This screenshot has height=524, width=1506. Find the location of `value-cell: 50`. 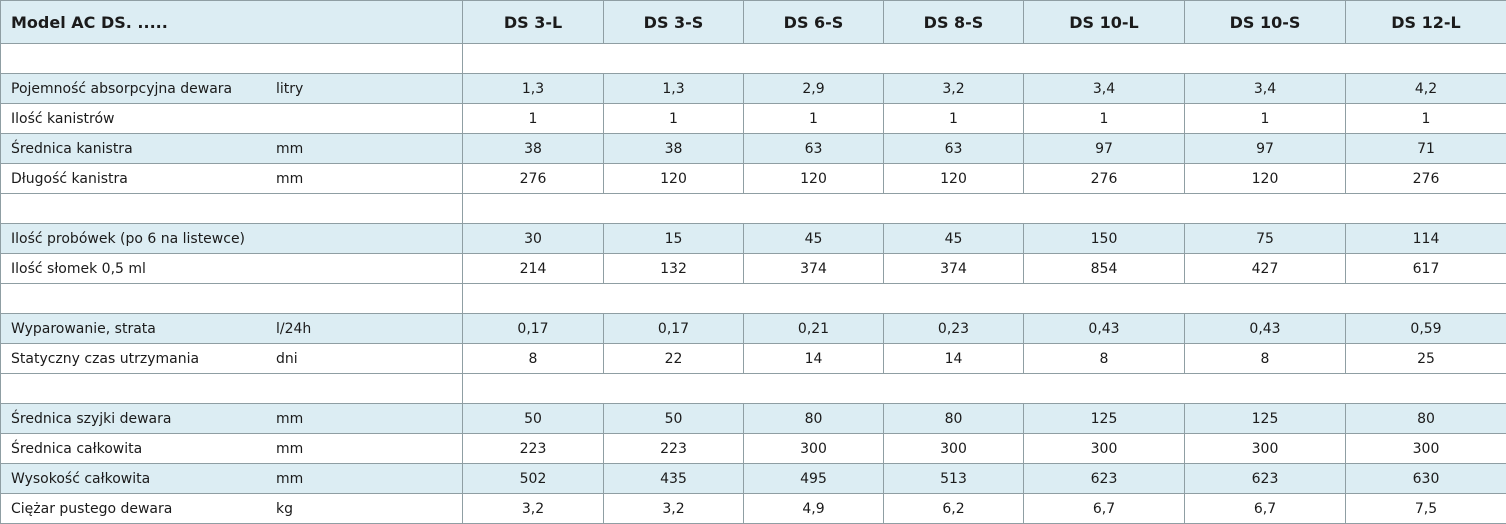

value-cell: 50 is located at coordinates (533, 419).